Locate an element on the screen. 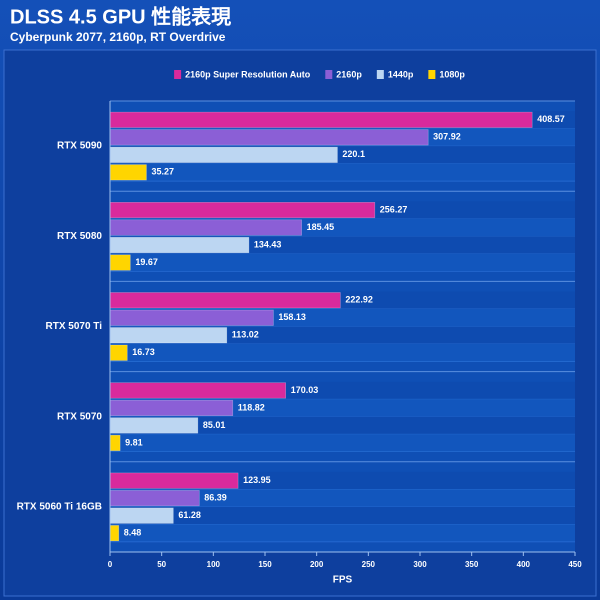 The image size is (600, 605). x-tick-label: 250 is located at coordinates (369, 564).